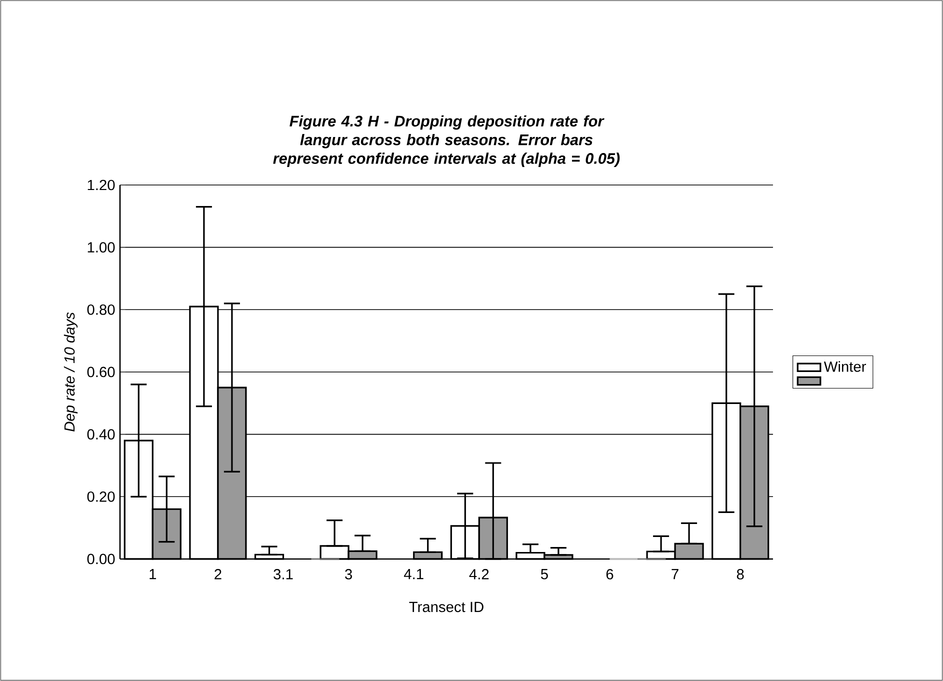 The image size is (943, 681). Describe the element at coordinates (101, 496) in the screenshot. I see `y-tick-label: 0.20` at that location.